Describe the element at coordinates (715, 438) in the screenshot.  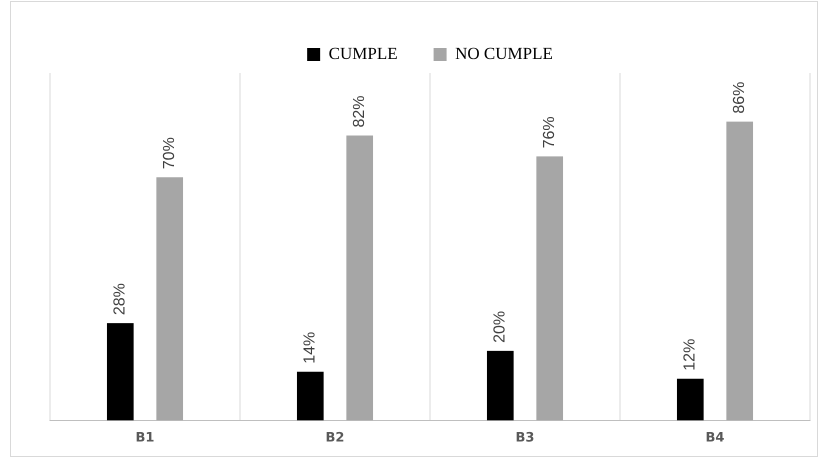
I see `x-tick-label: B4` at that location.